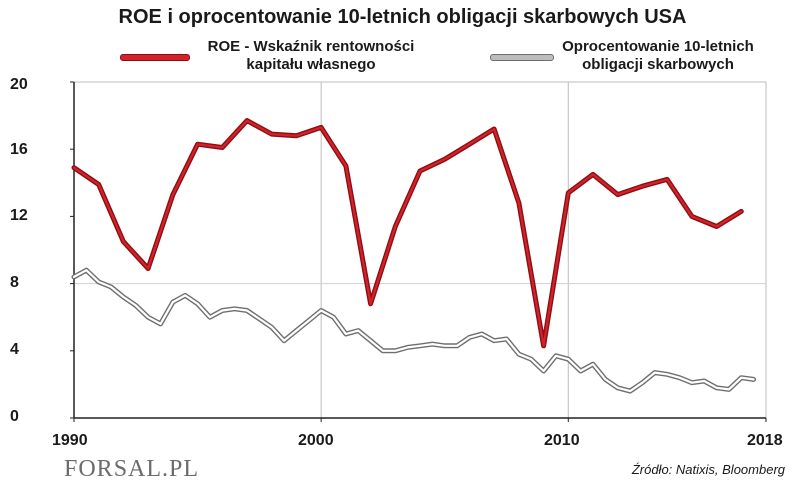  Describe the element at coordinates (765, 440) in the screenshot. I see `x-tick-label: 2018` at that location.